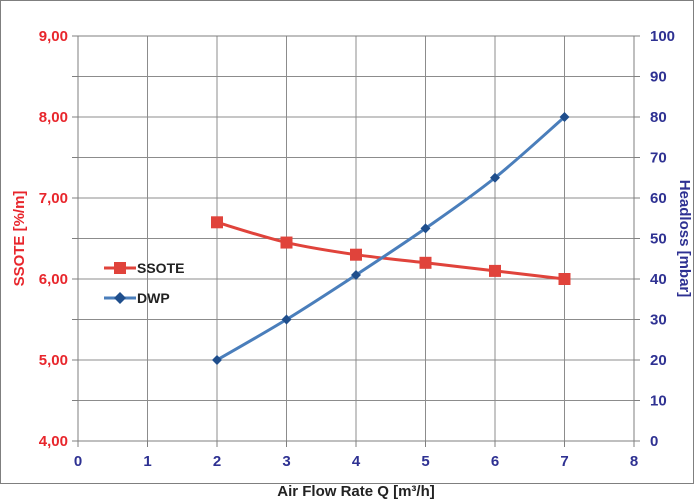  I want to click on legend-ssote-marker, so click(120, 268).